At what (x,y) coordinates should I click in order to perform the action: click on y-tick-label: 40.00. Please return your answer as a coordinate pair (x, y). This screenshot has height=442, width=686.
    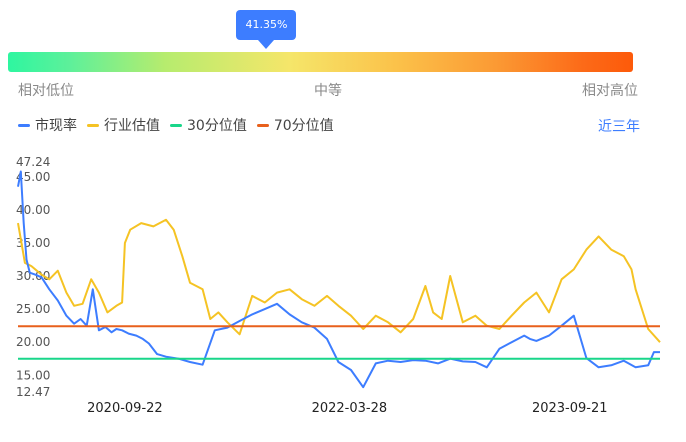
    Looking at the image, I should click on (33, 210).